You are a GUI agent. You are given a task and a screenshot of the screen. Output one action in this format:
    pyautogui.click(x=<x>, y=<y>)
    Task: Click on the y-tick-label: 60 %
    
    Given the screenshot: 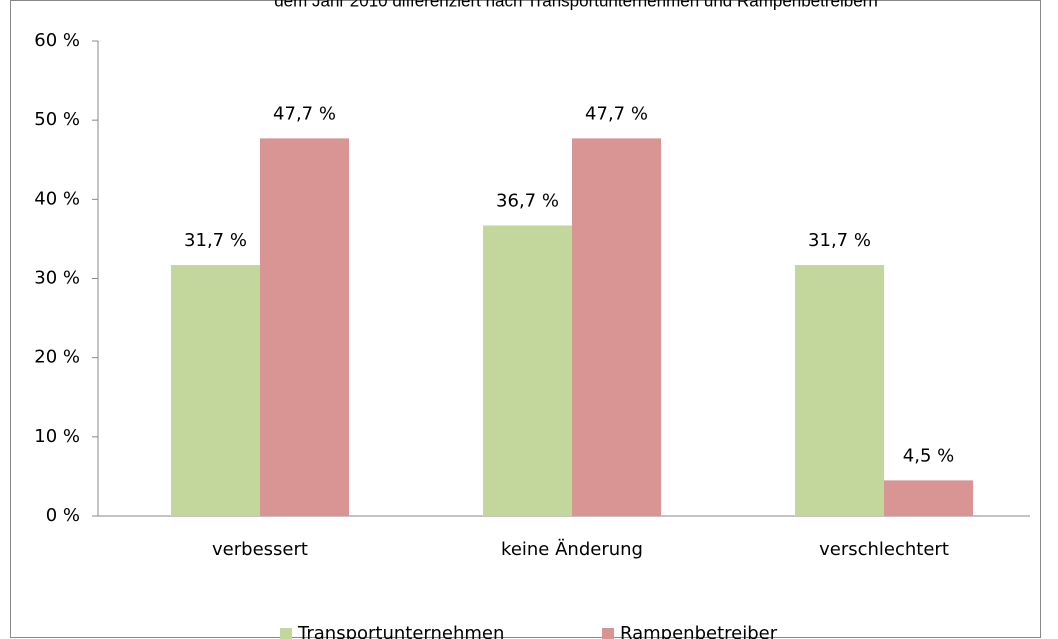 What is the action you would take?
    pyautogui.click(x=57, y=40)
    